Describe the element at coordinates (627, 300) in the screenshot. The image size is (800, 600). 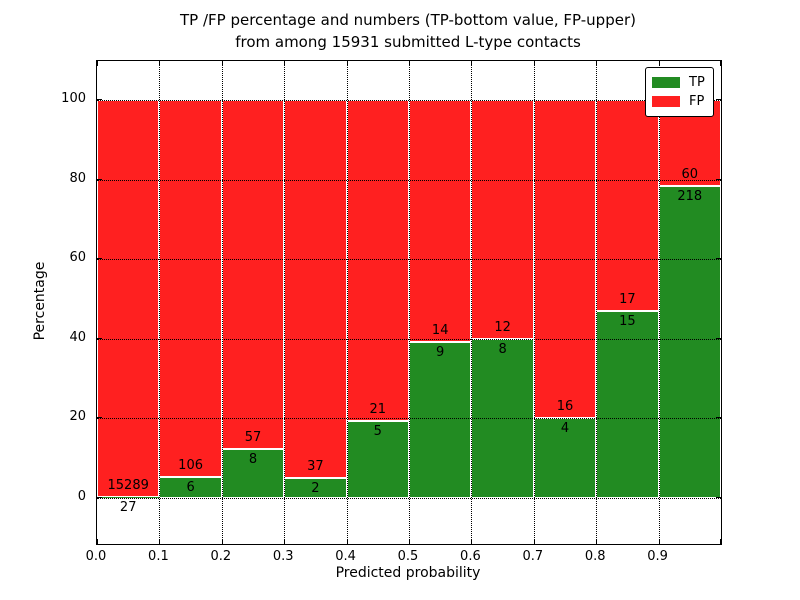
I see `fp-count-label: 17` at that location.